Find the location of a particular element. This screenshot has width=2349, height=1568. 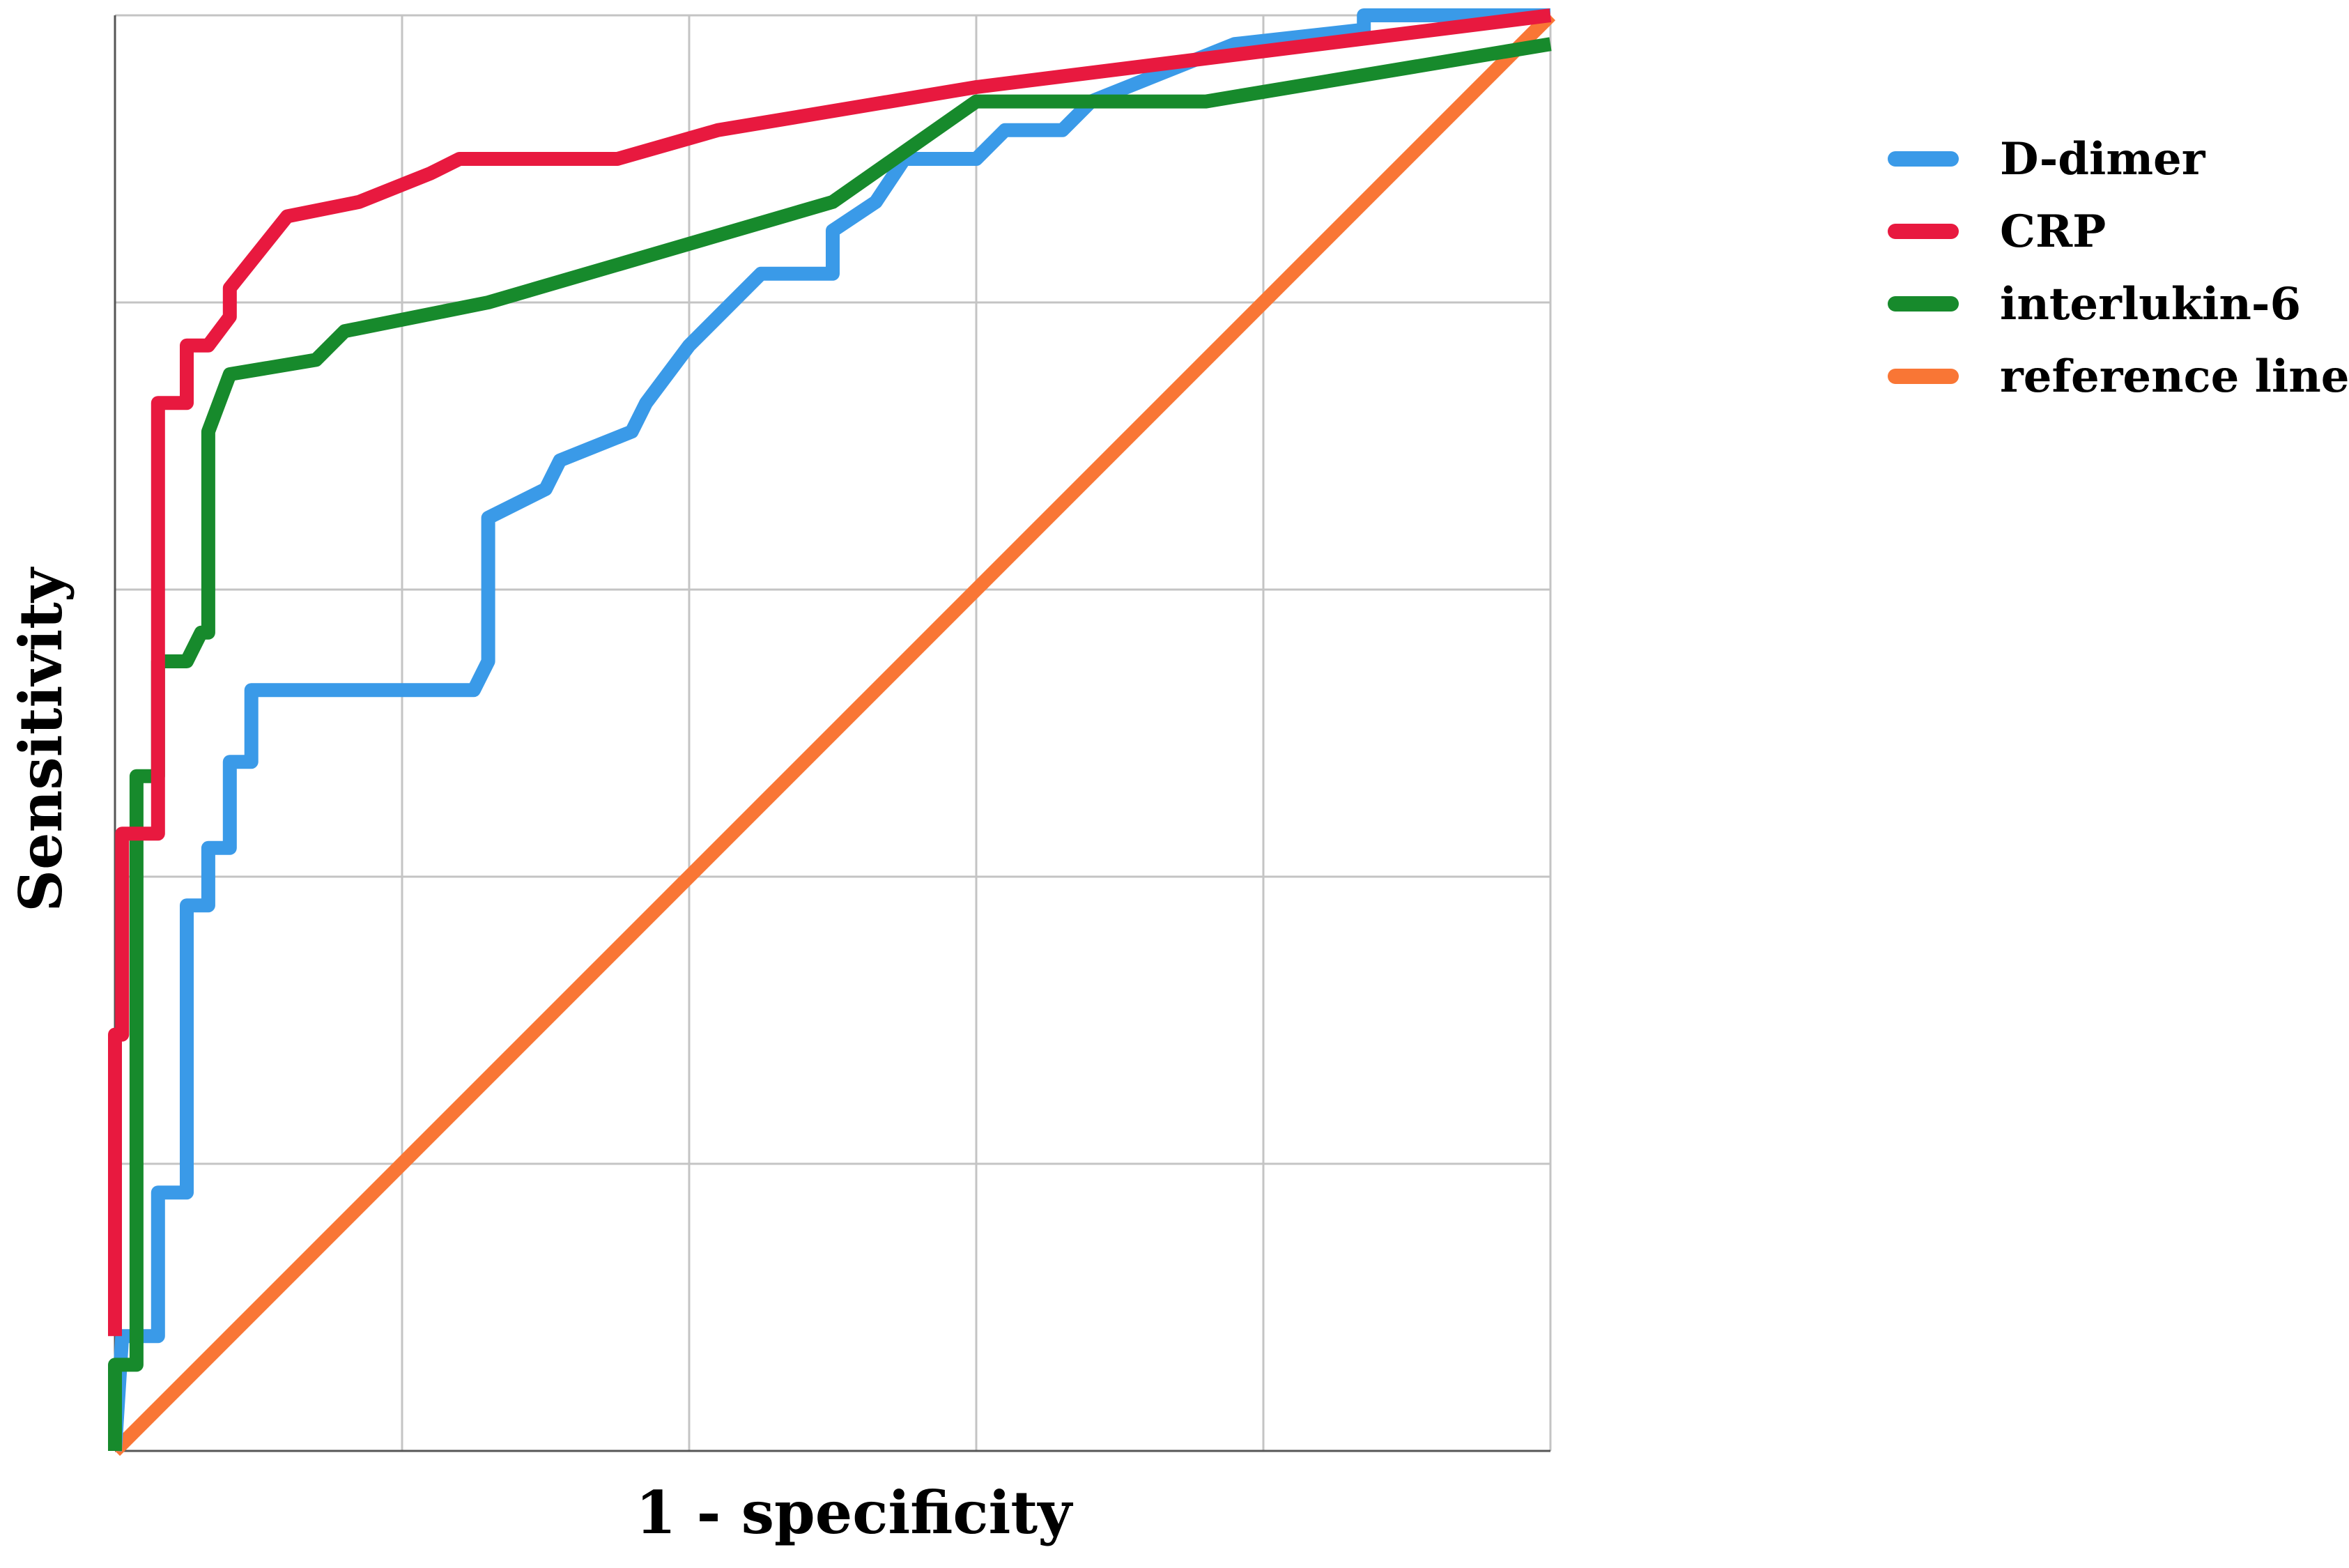

y-axis-title: Sensitivity is located at coordinates (40, 739).